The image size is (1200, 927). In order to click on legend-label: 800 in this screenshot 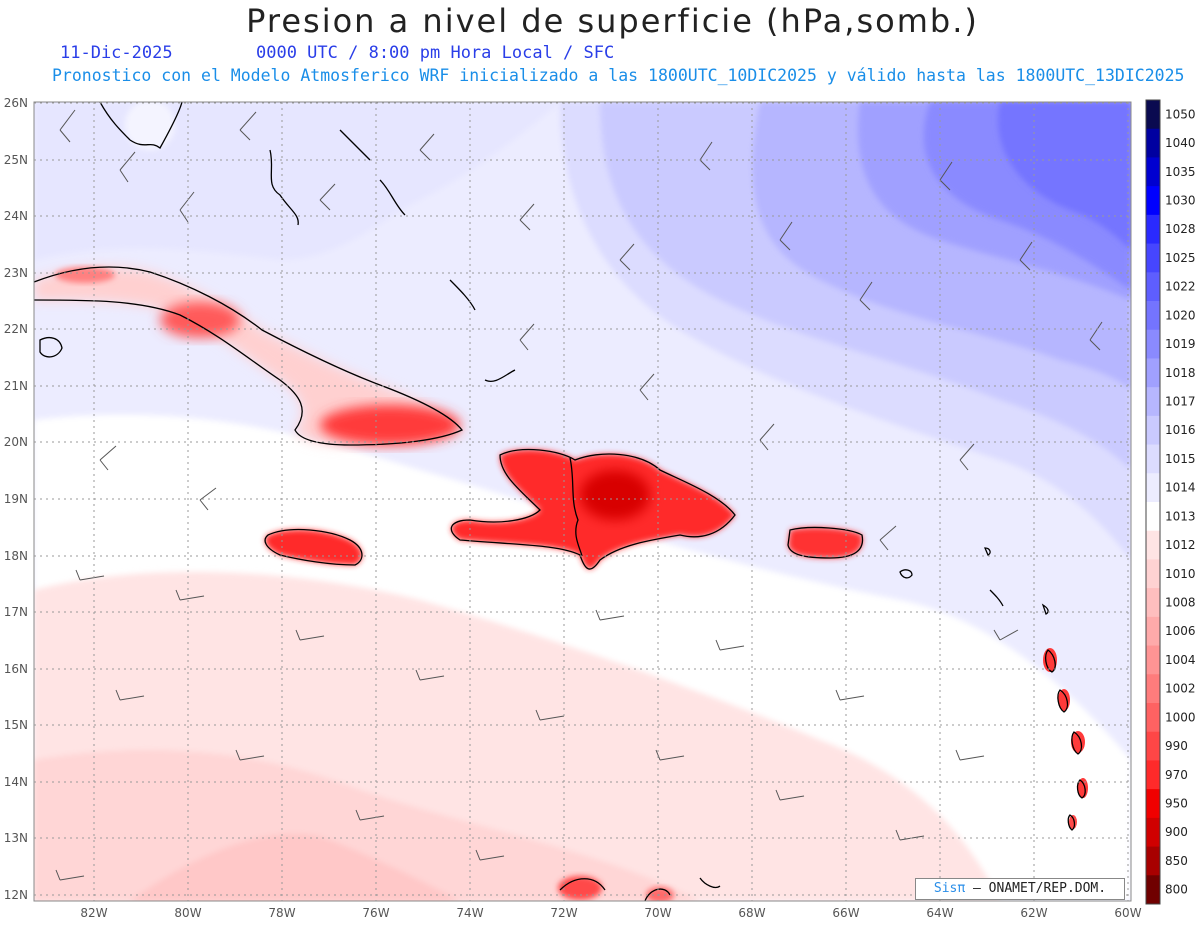, I will do `click(1176, 890)`.